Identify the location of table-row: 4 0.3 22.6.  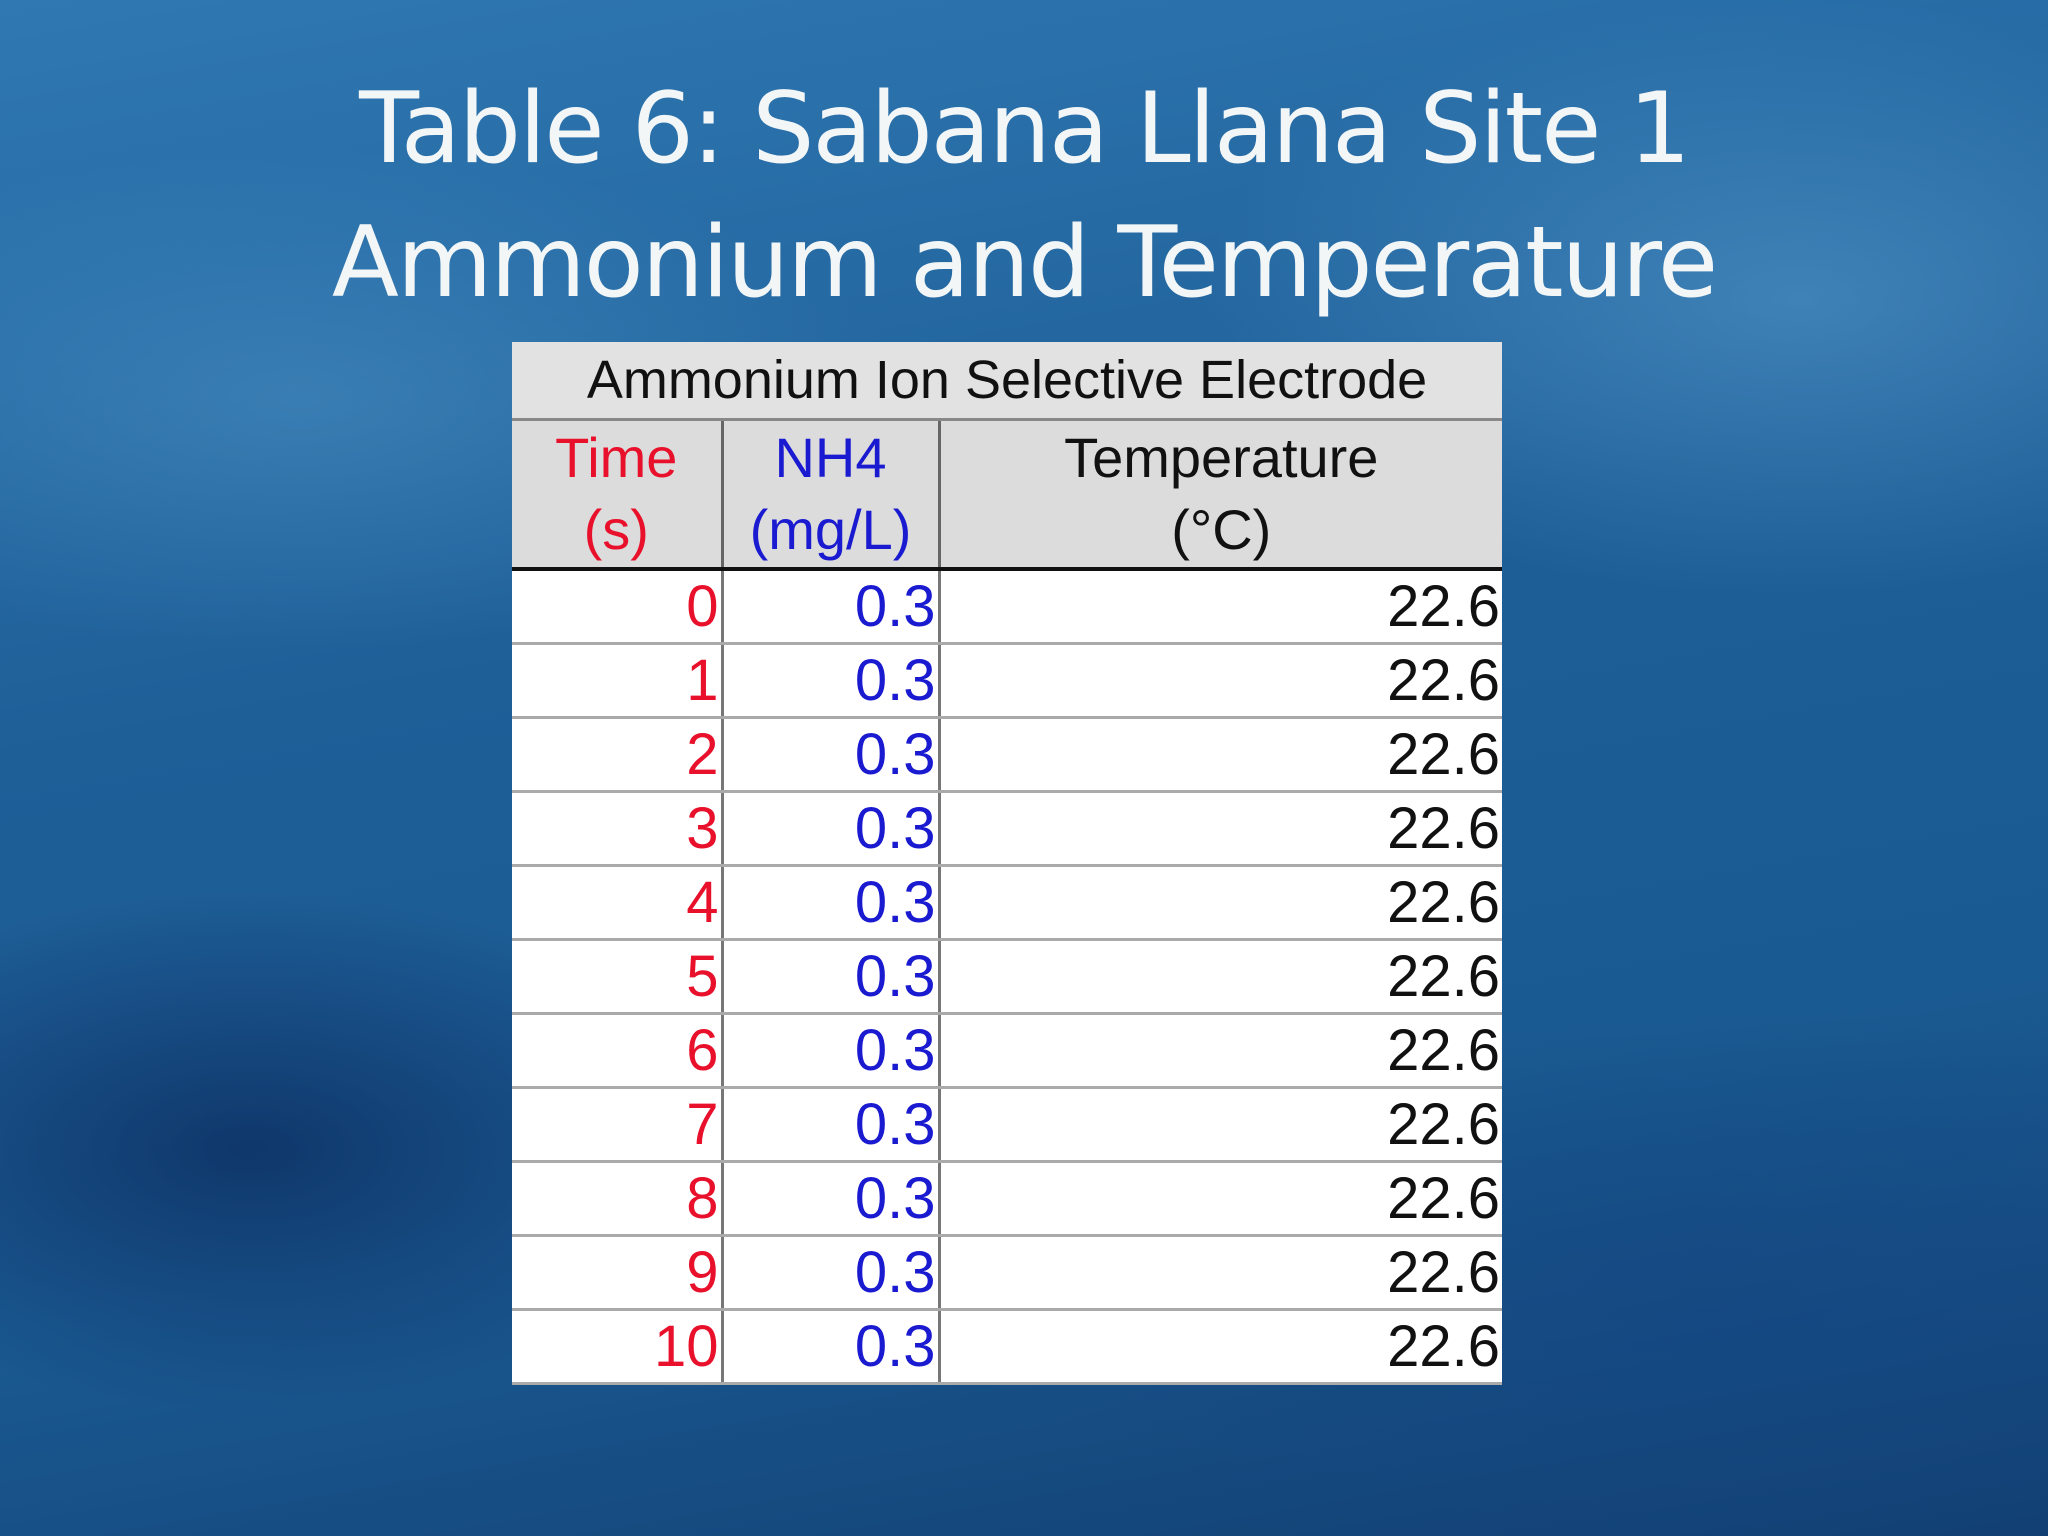
(1007, 903).